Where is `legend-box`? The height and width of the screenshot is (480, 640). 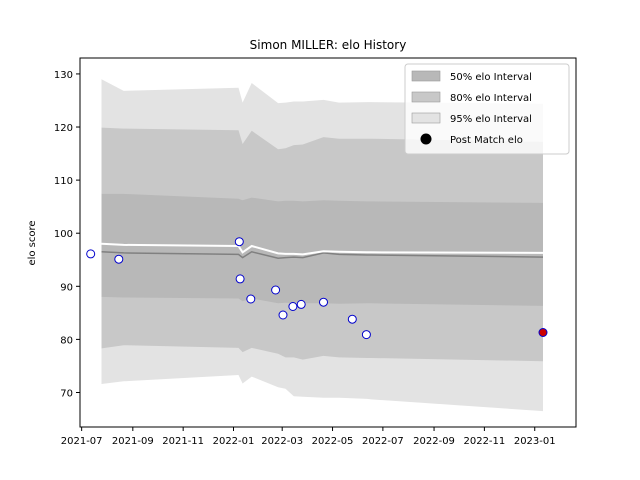 legend-box is located at coordinates (487, 109).